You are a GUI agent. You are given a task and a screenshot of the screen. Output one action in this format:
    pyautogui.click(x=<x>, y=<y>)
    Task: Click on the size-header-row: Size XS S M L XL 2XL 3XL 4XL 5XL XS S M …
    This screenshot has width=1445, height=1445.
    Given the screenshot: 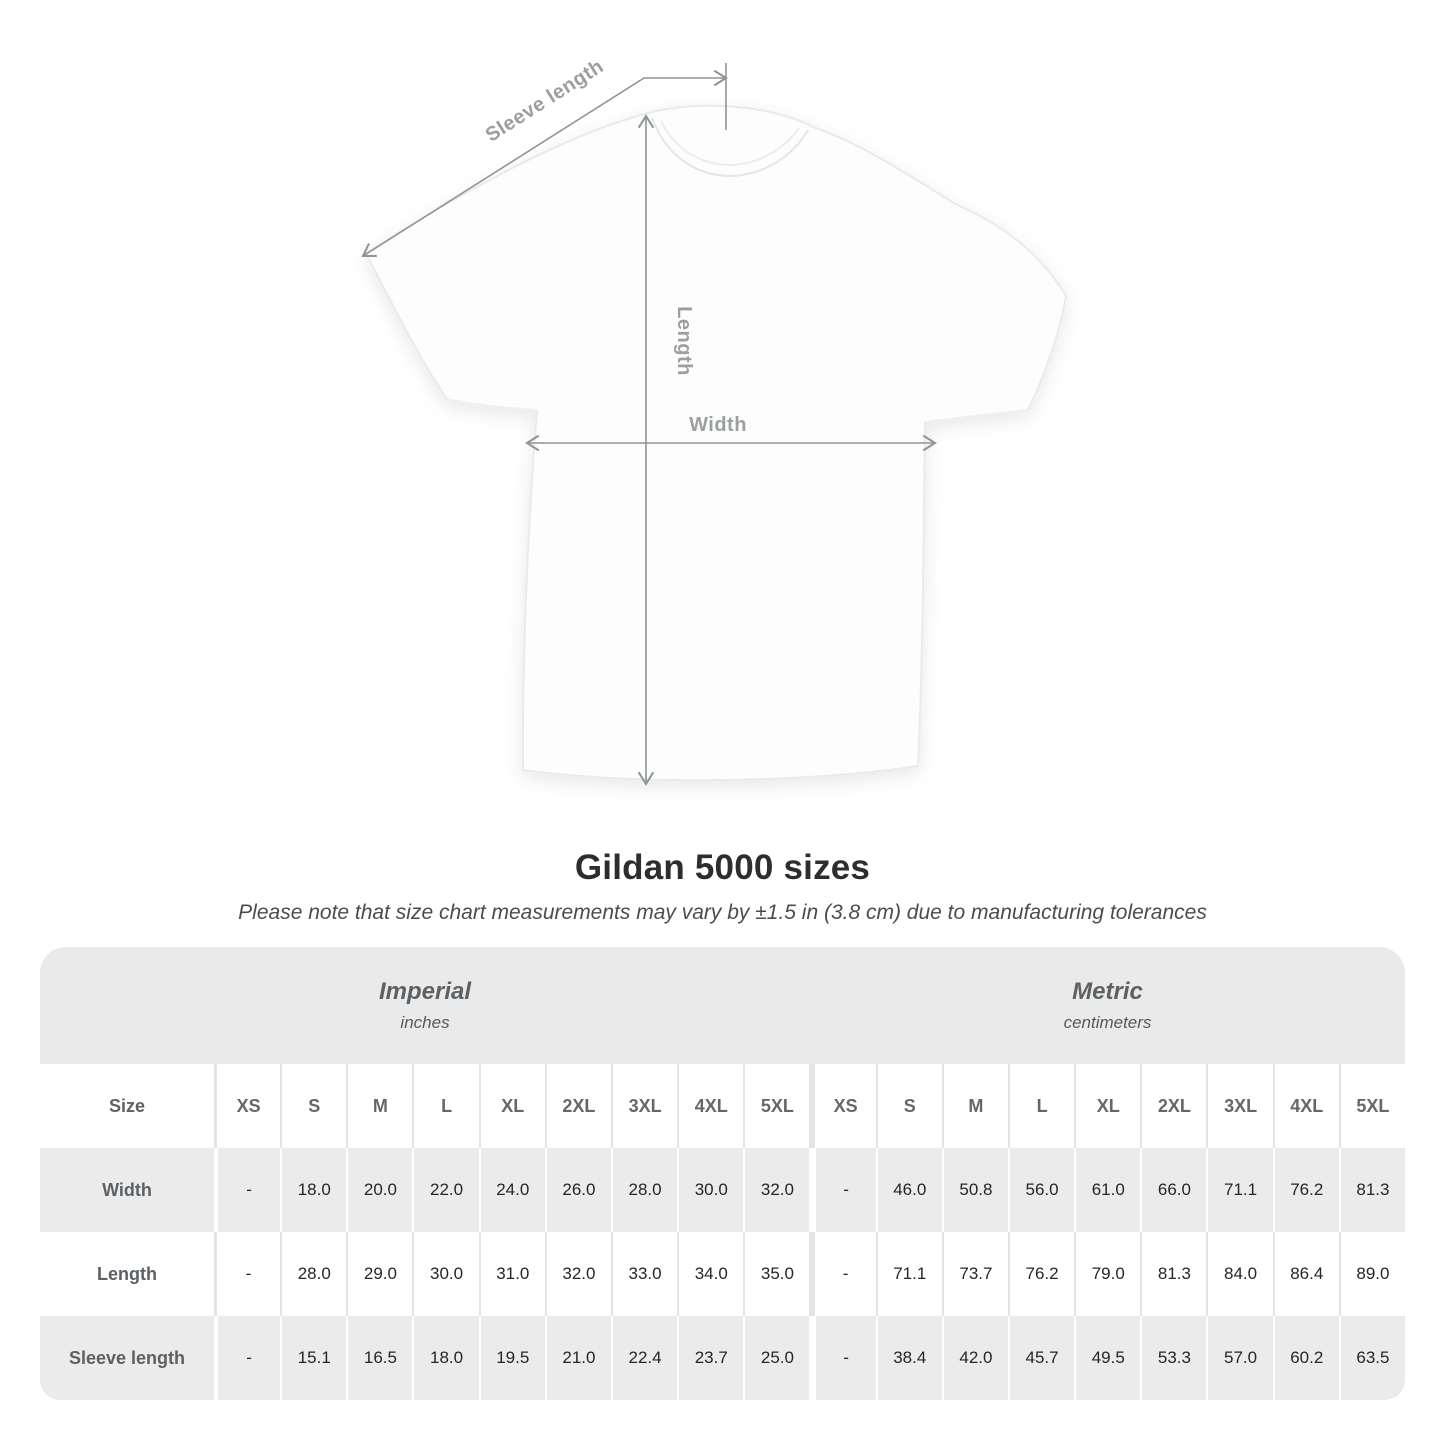 What is the action you would take?
    pyautogui.click(x=722, y=1106)
    